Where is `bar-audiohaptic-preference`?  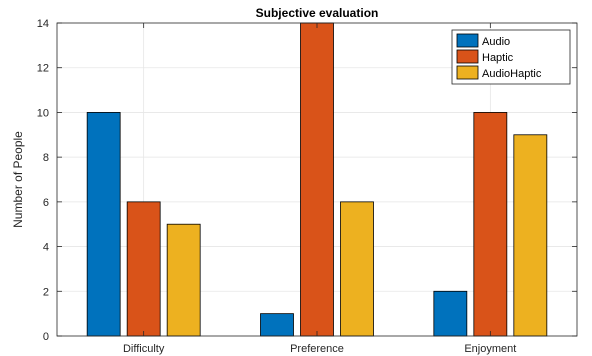 bar-audiohaptic-preference is located at coordinates (357, 269).